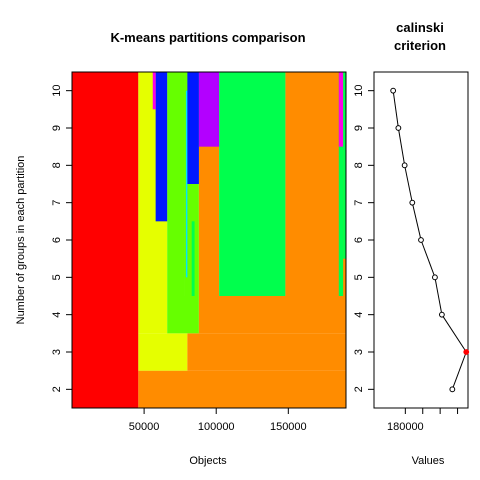 The image size is (480, 480). I want to click on criterion-point-best, so click(466, 352).